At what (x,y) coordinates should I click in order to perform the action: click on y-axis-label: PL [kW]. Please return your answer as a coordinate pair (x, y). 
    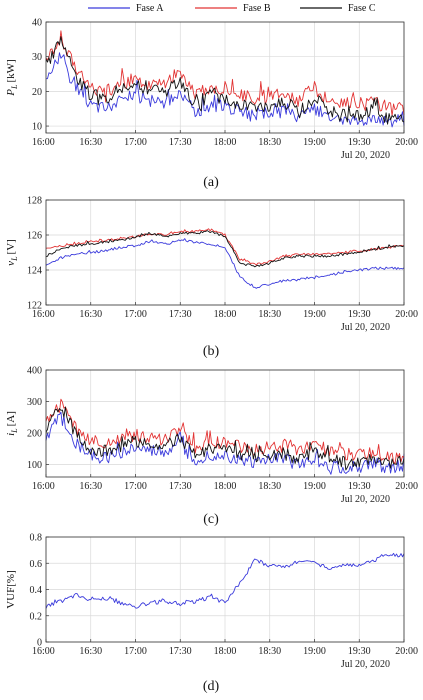
    Looking at the image, I should click on (12, 77).